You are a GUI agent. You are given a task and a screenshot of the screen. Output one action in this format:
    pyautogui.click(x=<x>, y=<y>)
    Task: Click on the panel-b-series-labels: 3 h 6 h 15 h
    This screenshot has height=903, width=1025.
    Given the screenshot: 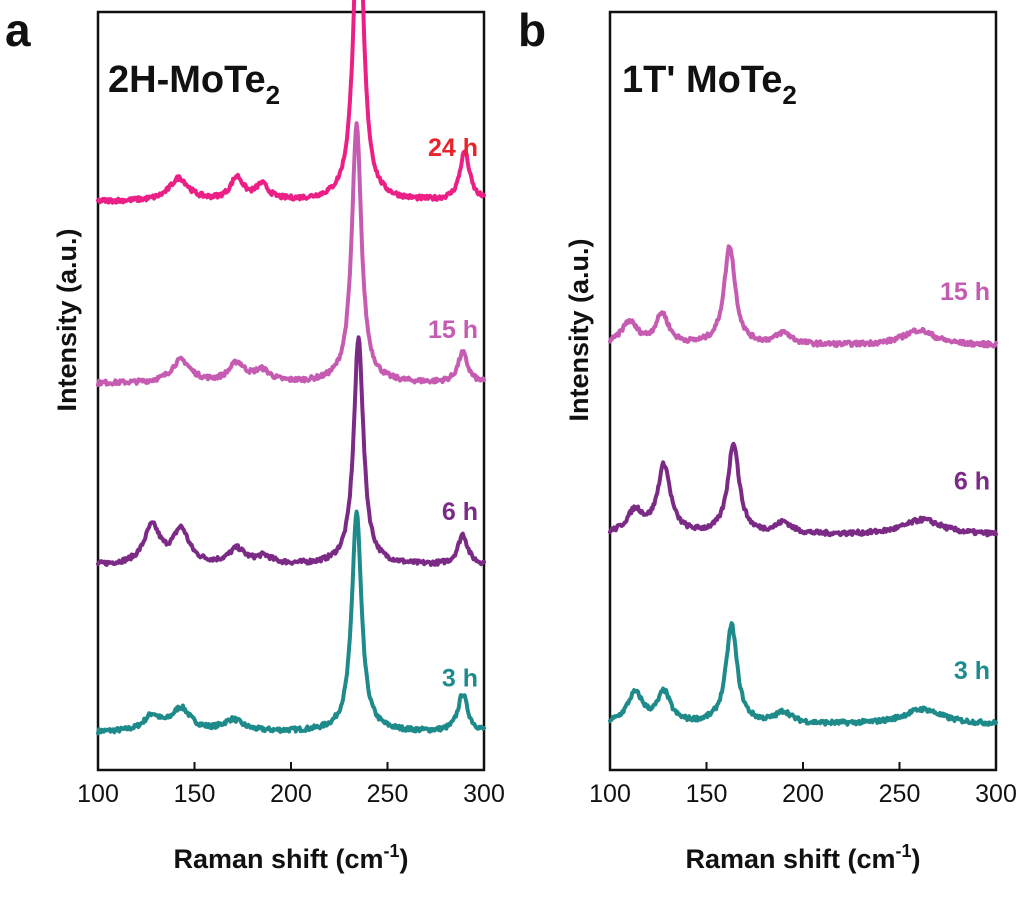 What is the action you would take?
    pyautogui.click(x=965, y=481)
    